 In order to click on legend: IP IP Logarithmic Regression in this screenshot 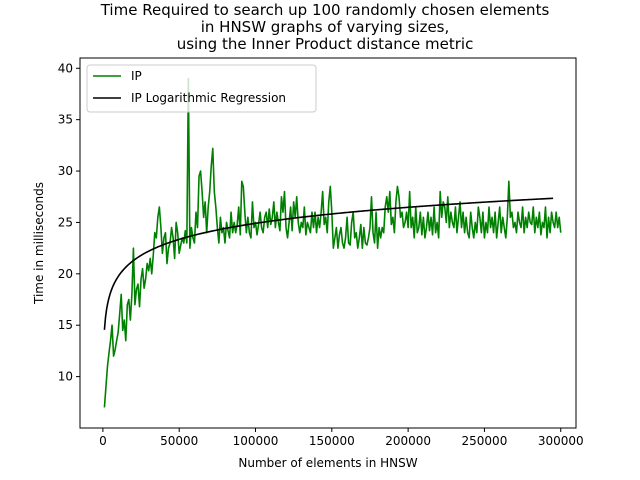, I will do `click(201, 88)`.